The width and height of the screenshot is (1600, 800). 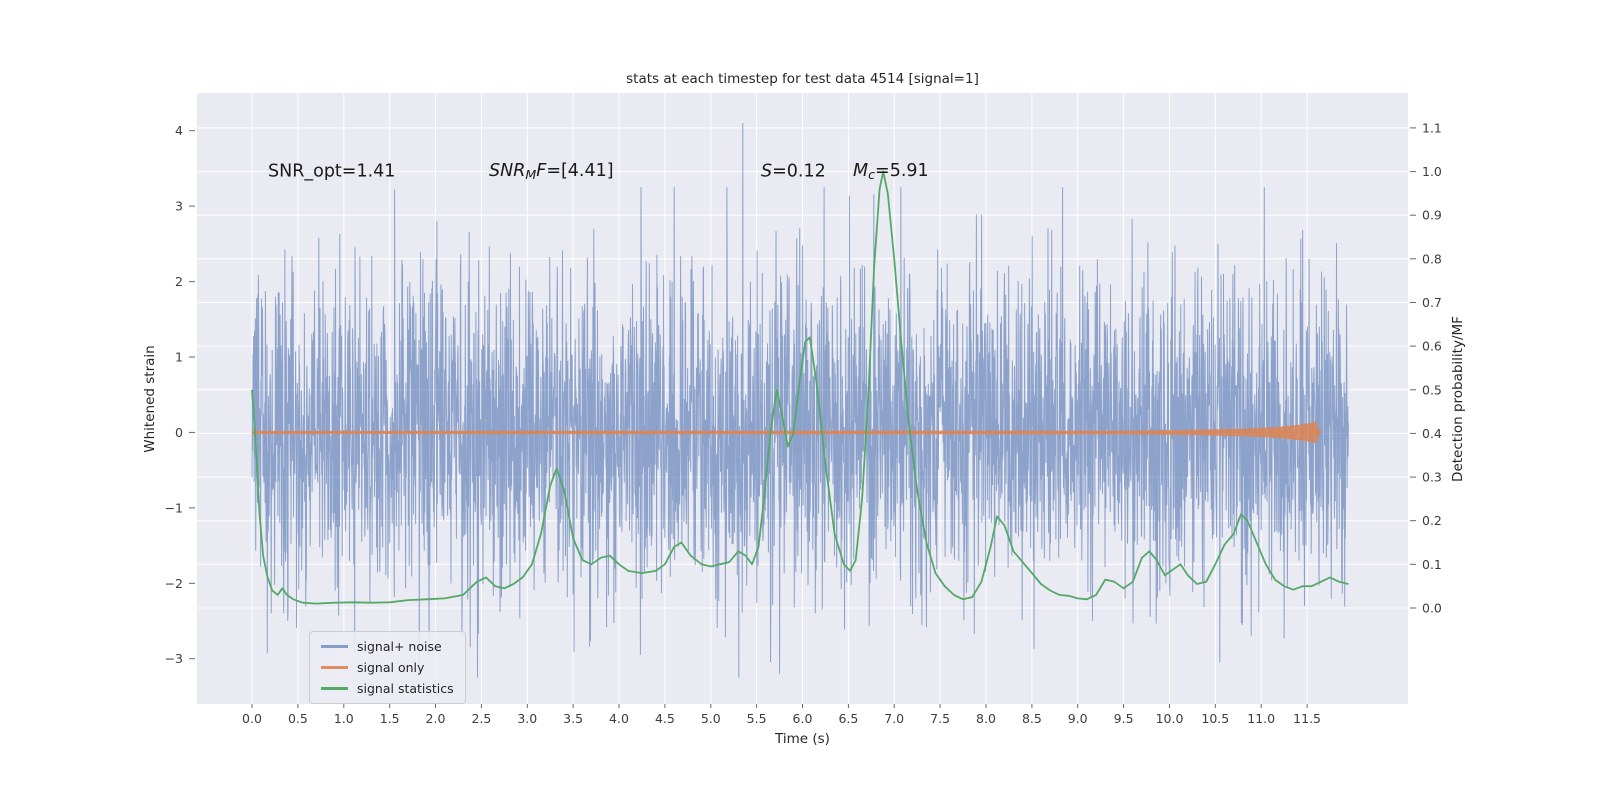 What do you see at coordinates (1261, 718) in the screenshot?
I see `x-tick-label: 11.0` at bounding box center [1261, 718].